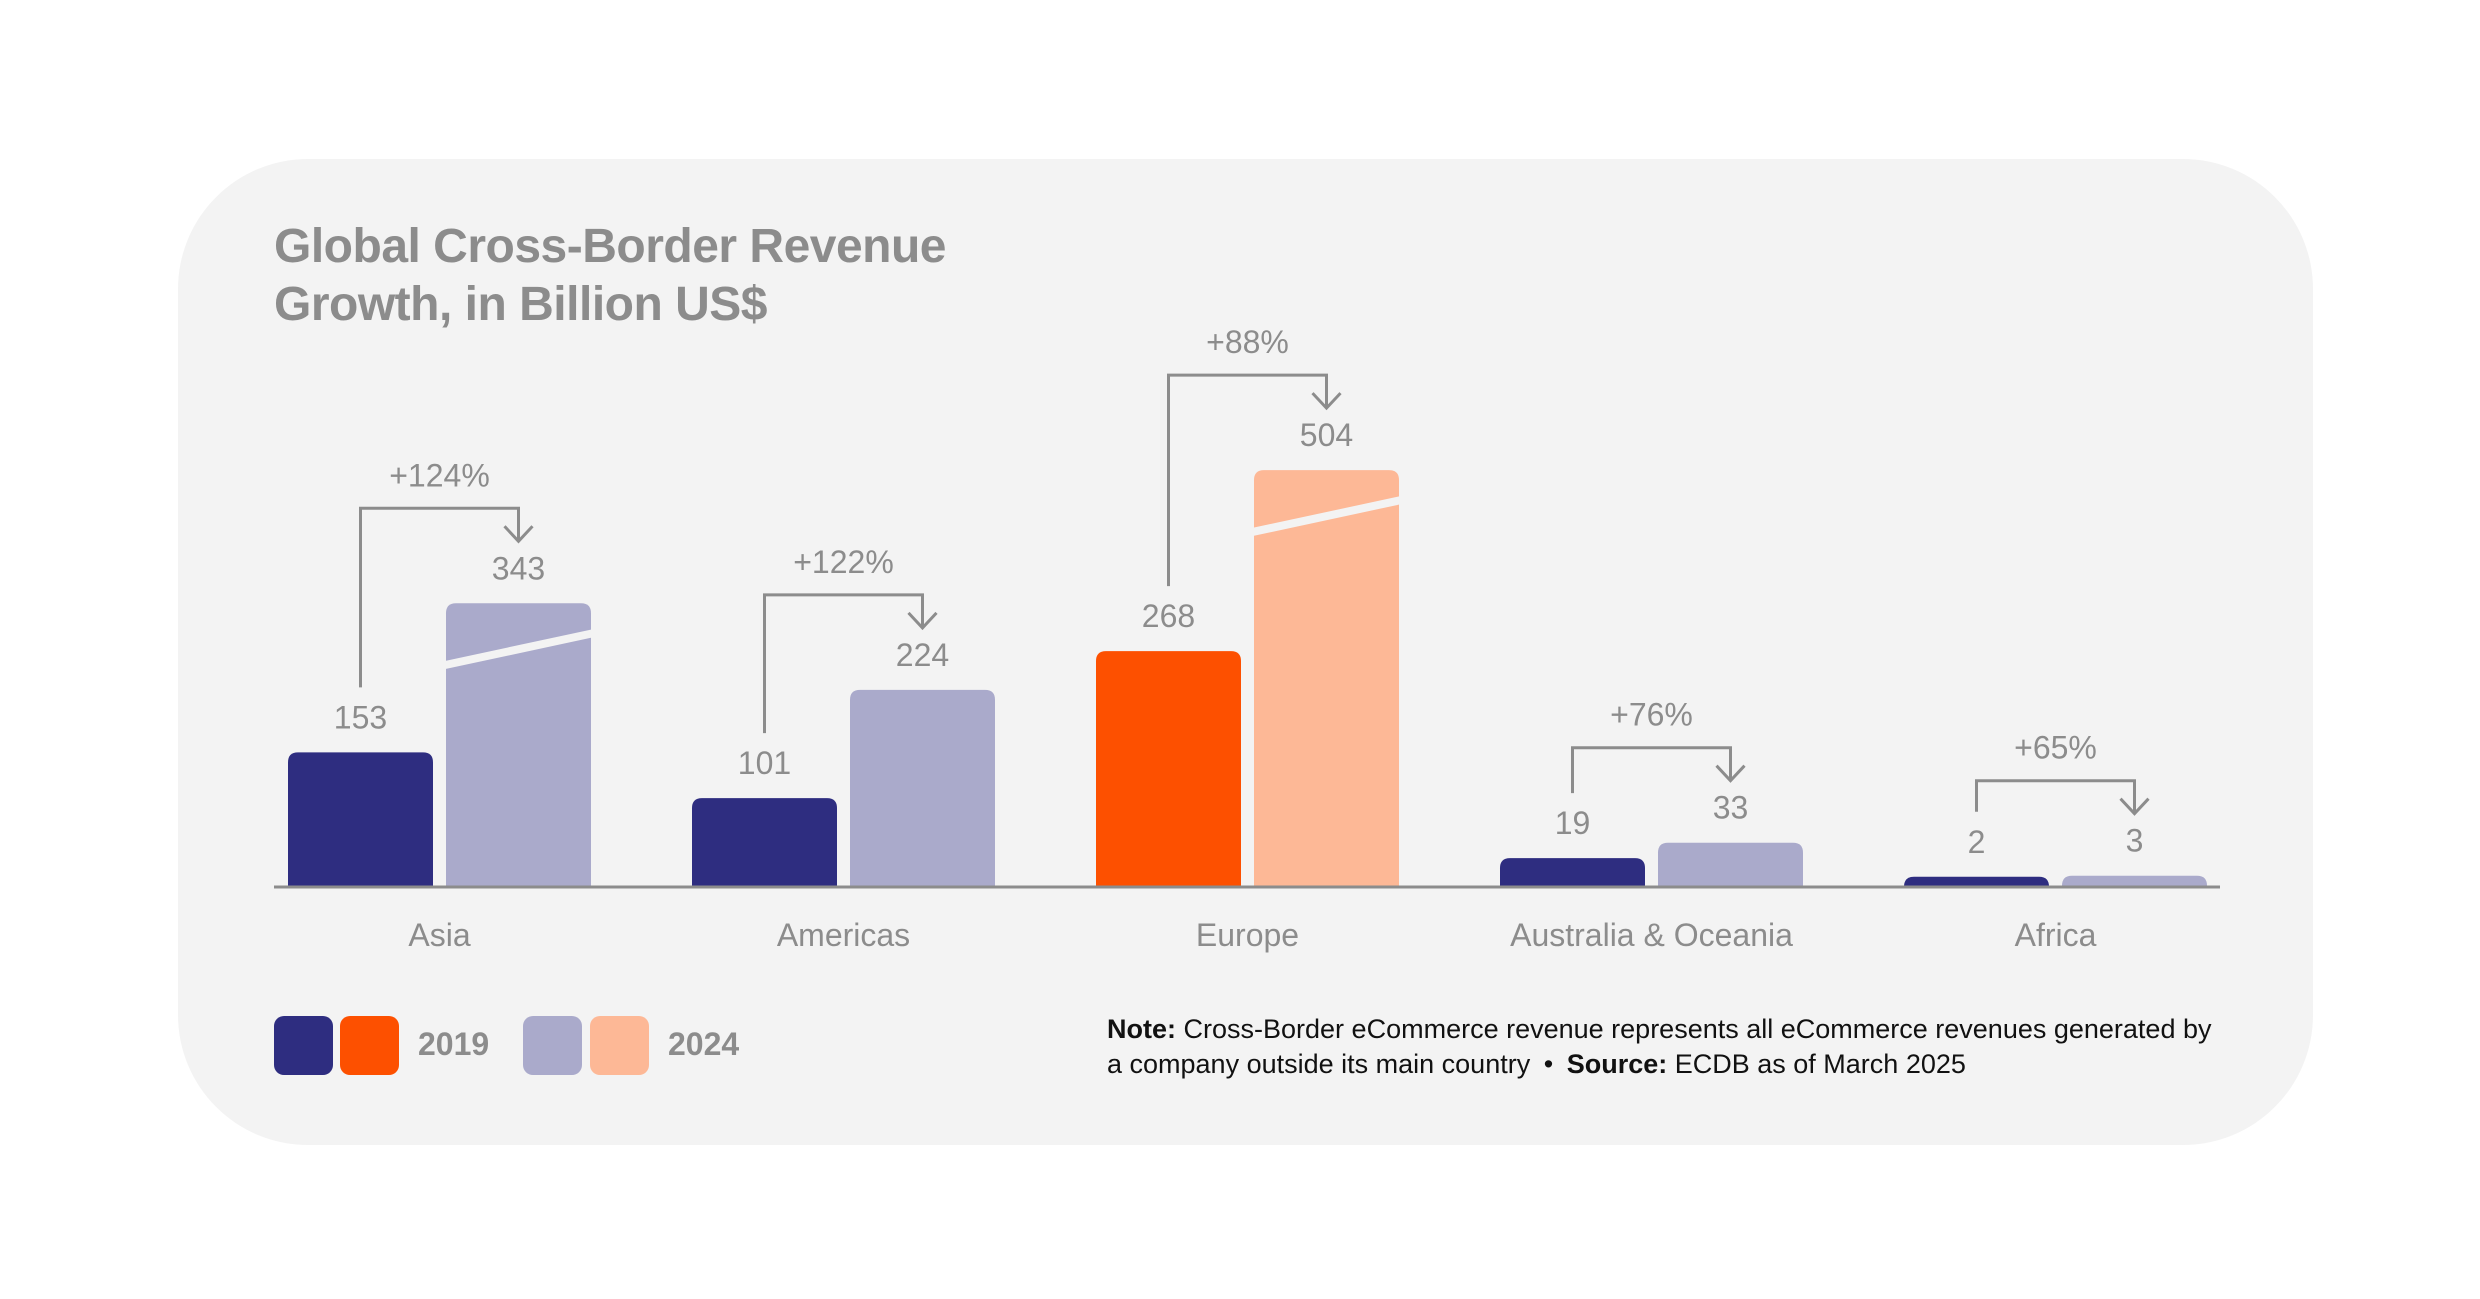 This screenshot has height=1299, width=2480. What do you see at coordinates (2055, 748) in the screenshot?
I see `growth-label: +65%` at bounding box center [2055, 748].